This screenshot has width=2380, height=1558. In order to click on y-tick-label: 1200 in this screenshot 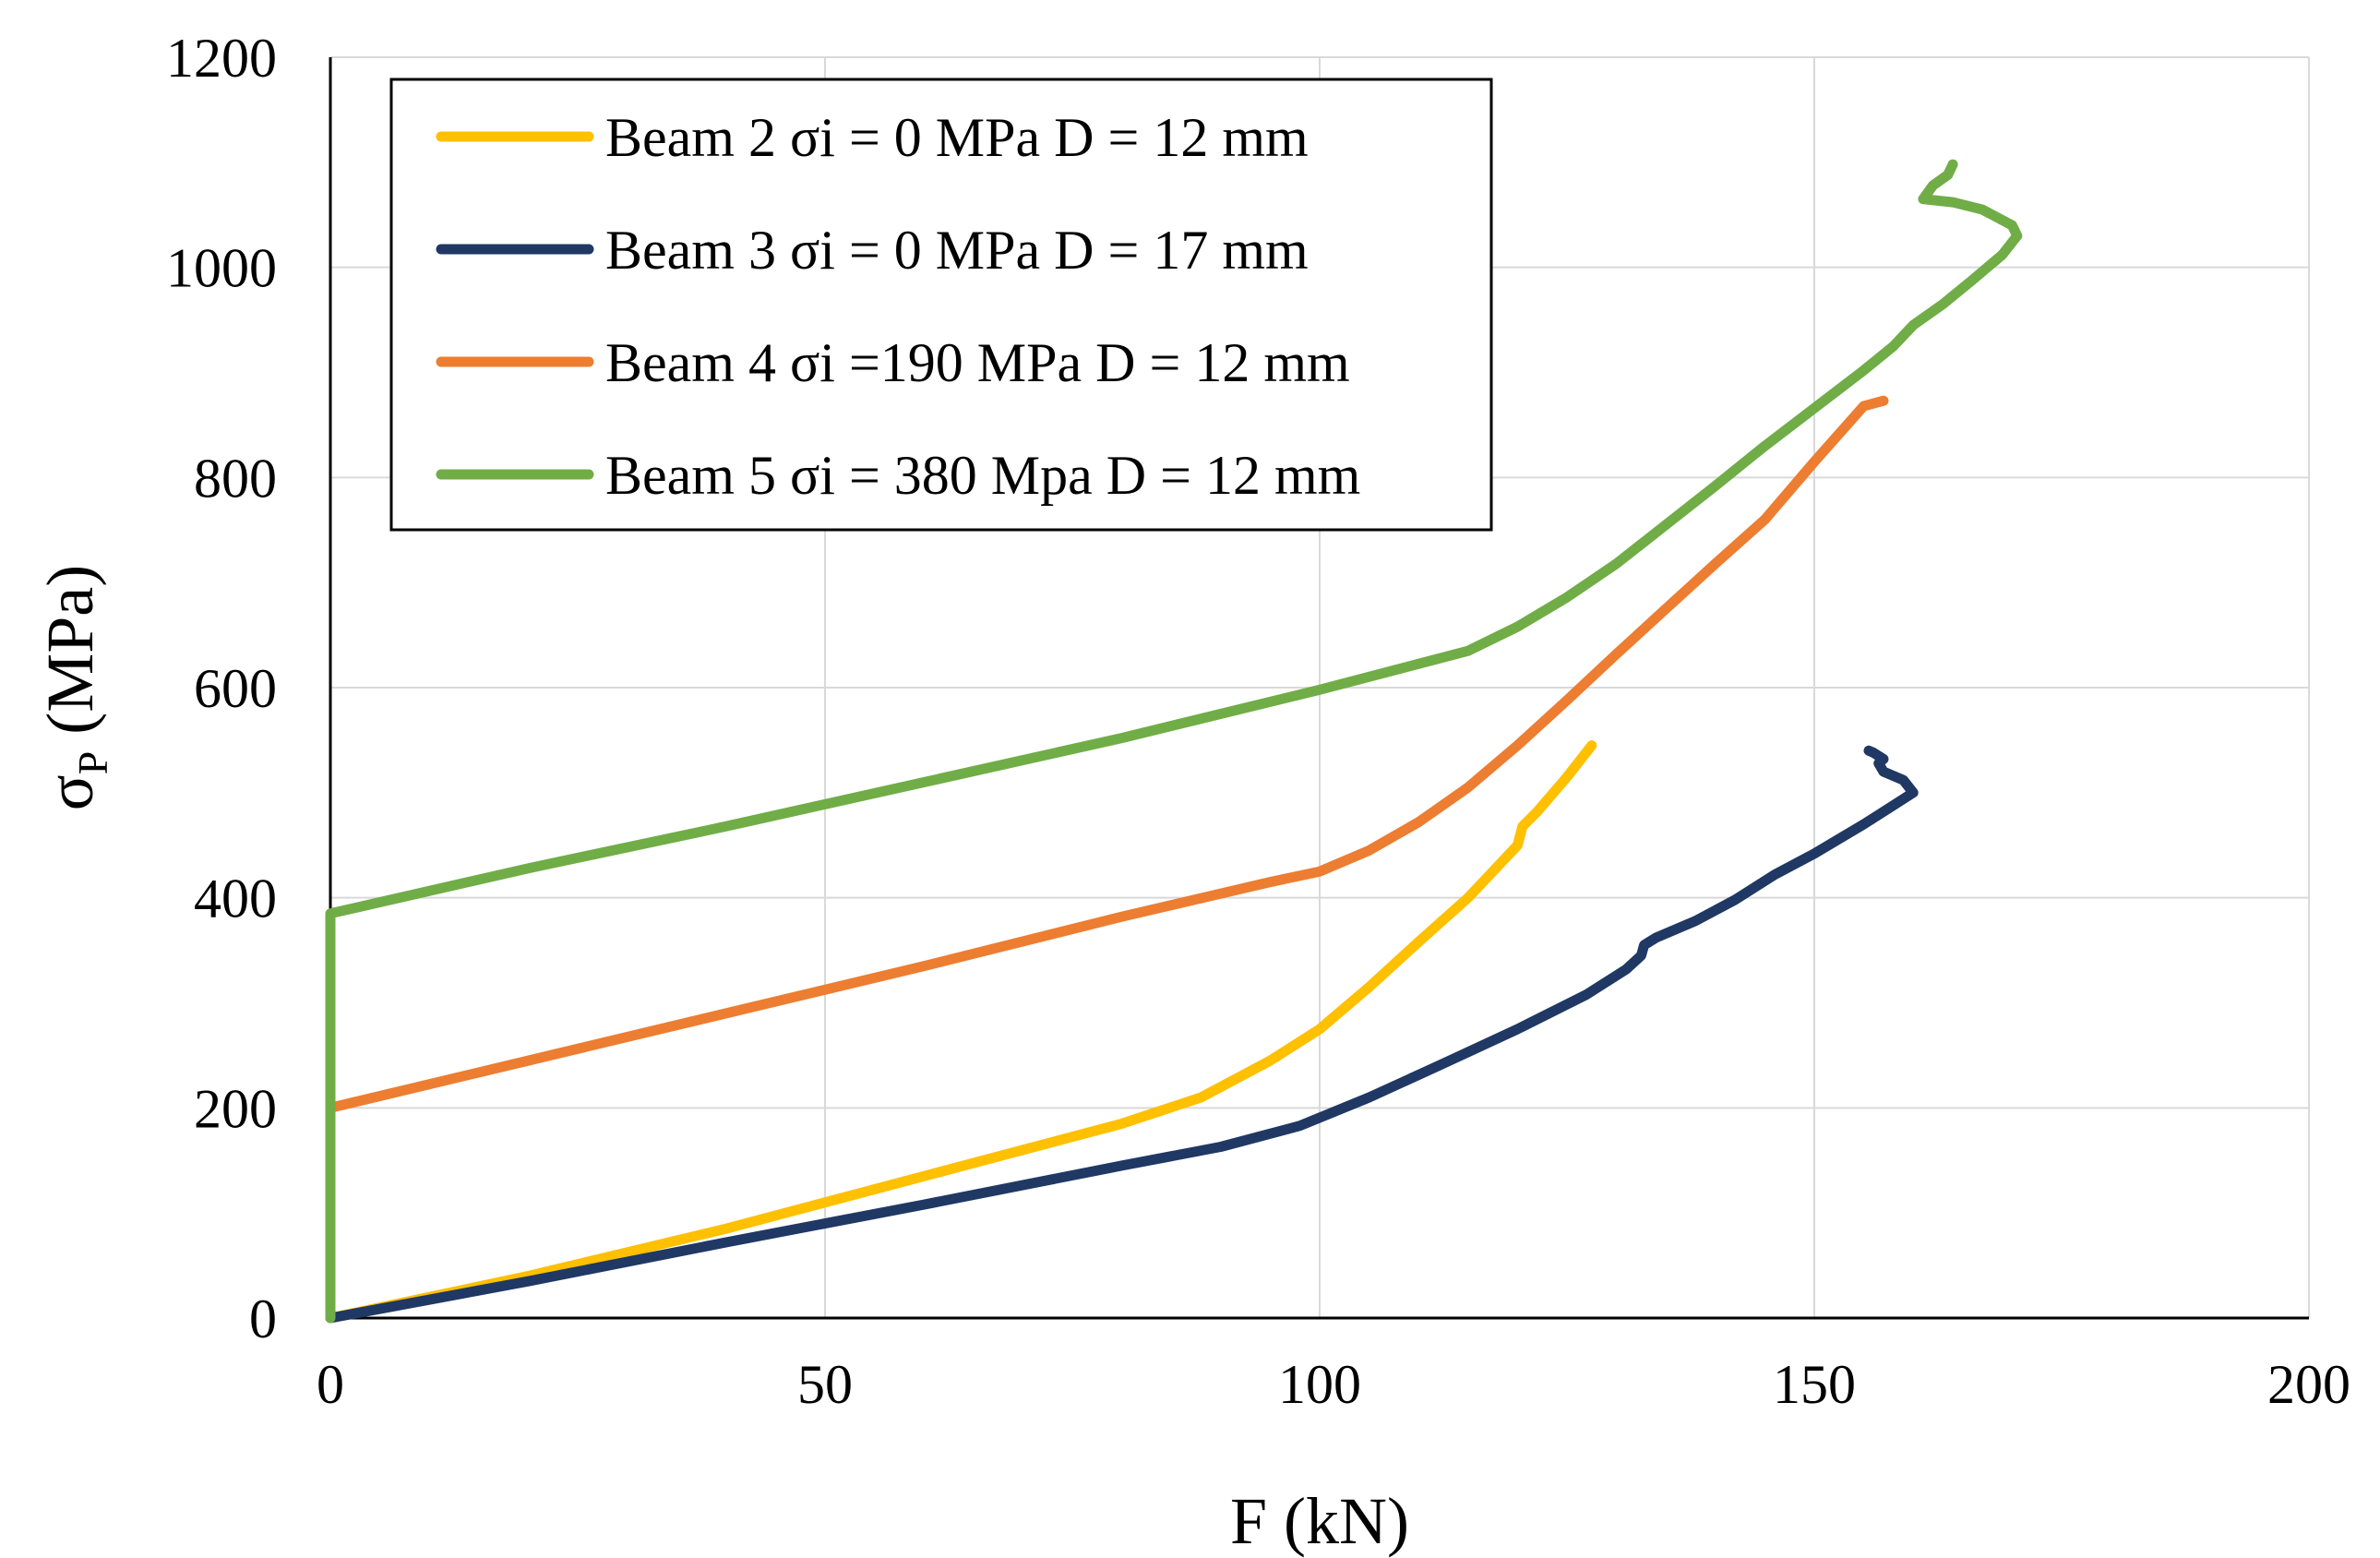, I will do `click(221, 58)`.